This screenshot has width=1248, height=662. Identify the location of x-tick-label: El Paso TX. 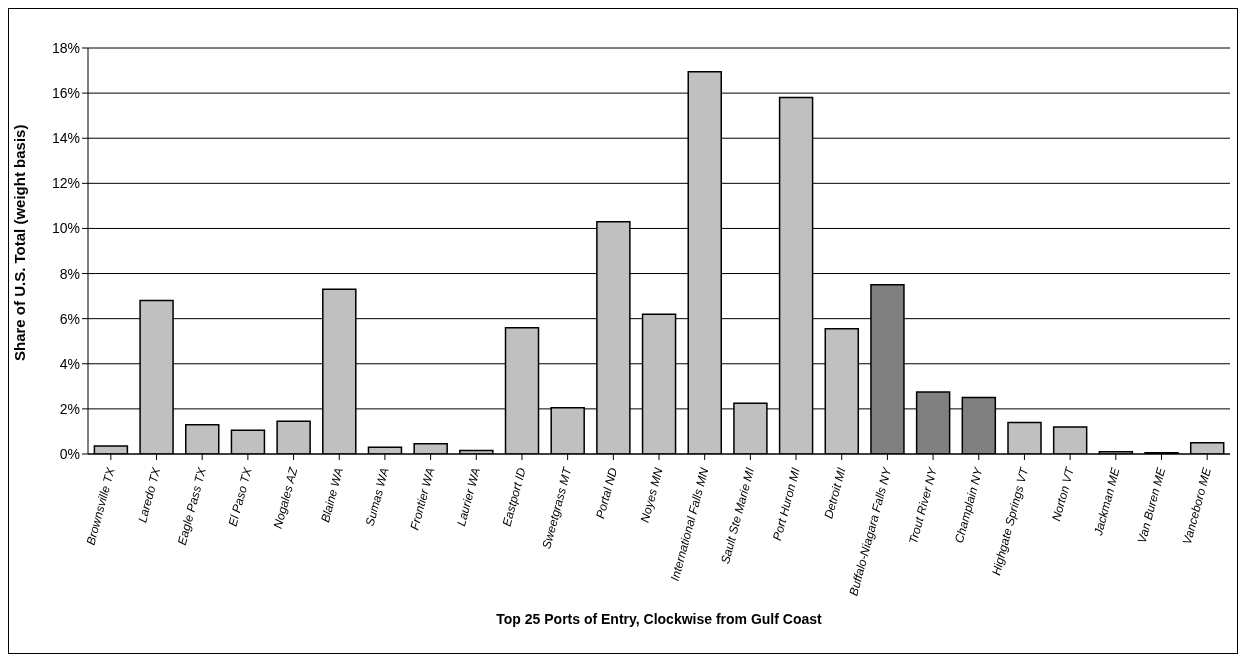
(240, 496).